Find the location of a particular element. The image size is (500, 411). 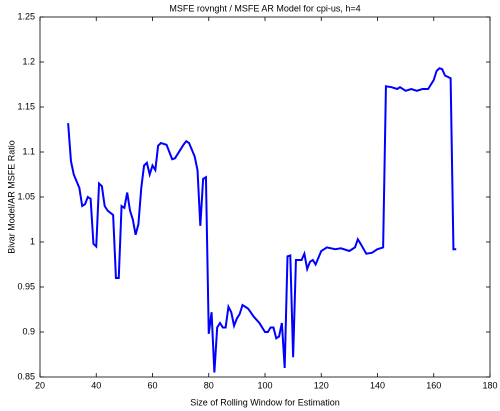

y-tick-label: 0.9 is located at coordinates (28, 331).